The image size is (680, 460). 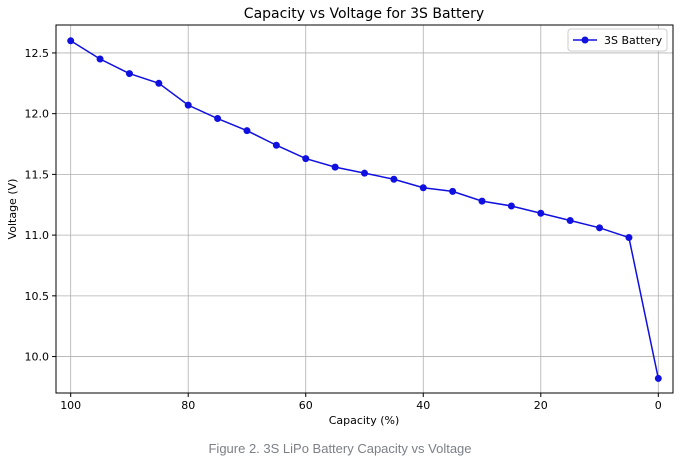 What do you see at coordinates (37, 114) in the screenshot?
I see `y-tick-label: 12.0` at bounding box center [37, 114].